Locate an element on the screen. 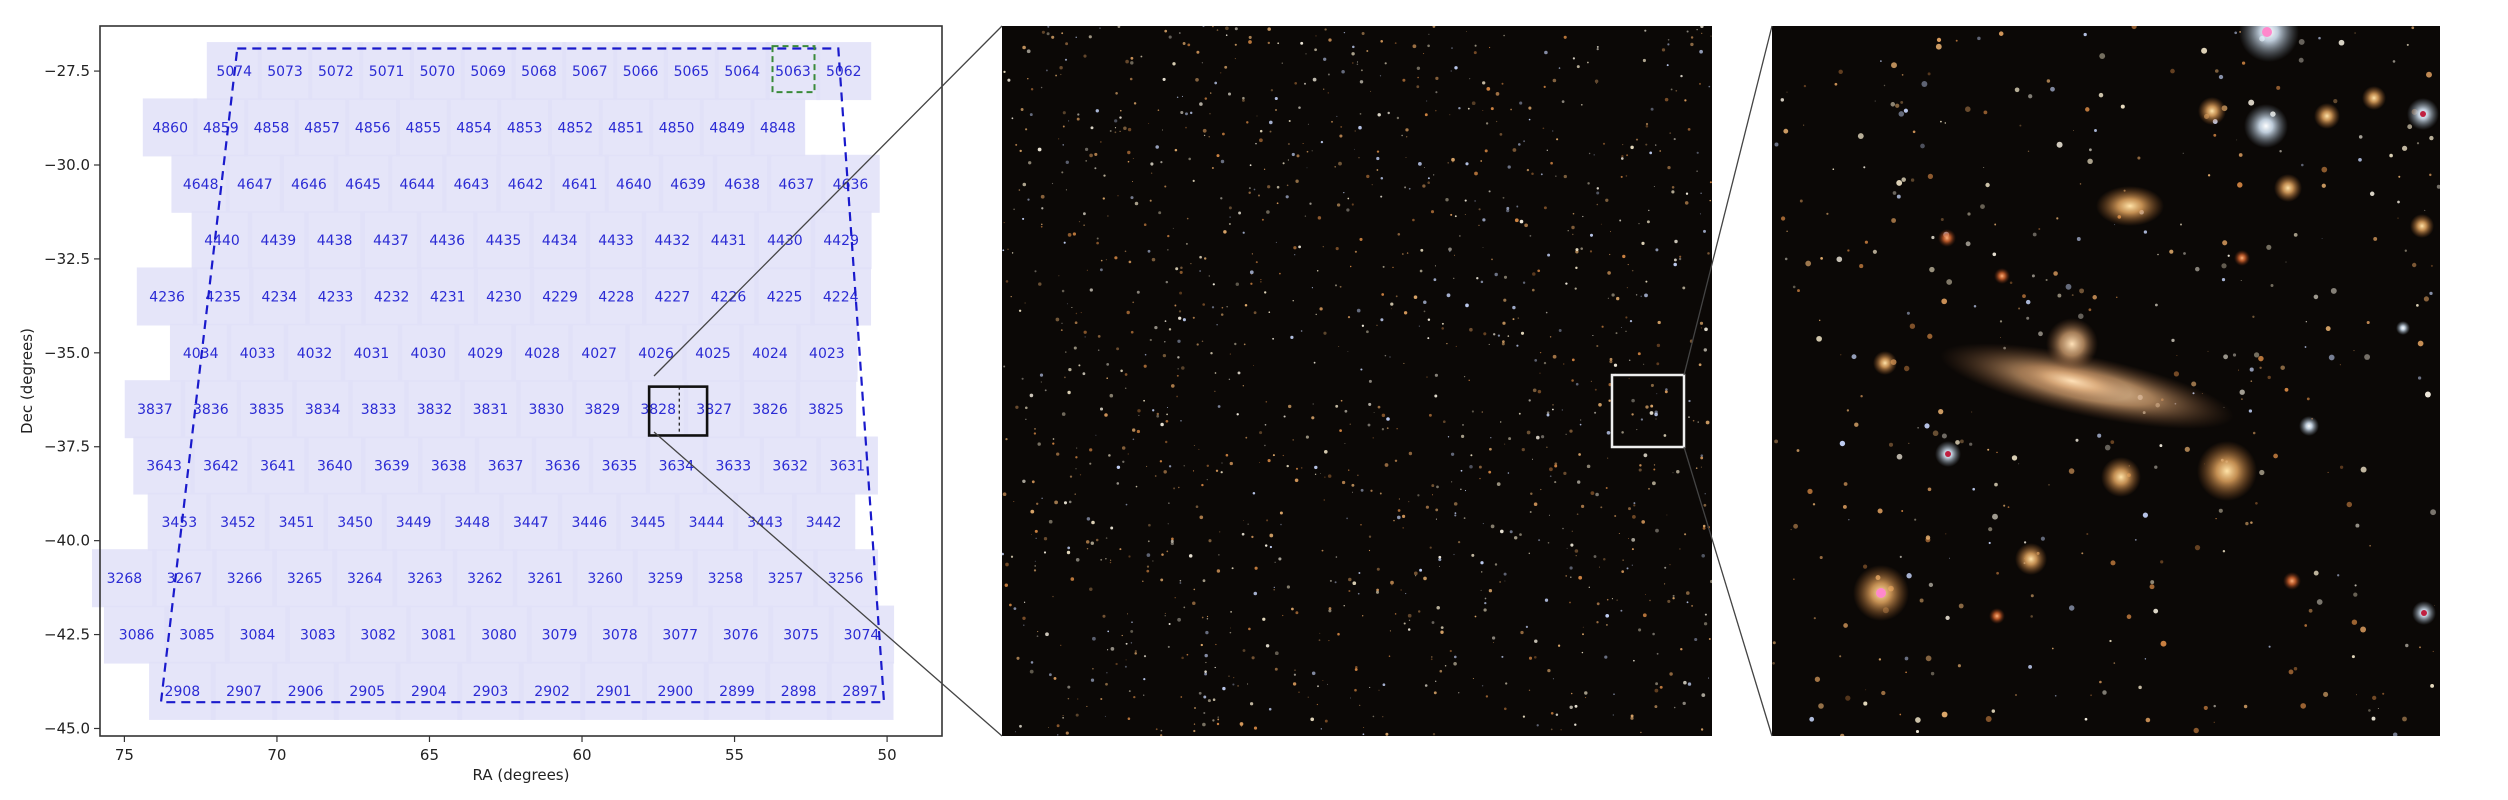 The image size is (2508, 800). tile-label: 4233 is located at coordinates (336, 297).